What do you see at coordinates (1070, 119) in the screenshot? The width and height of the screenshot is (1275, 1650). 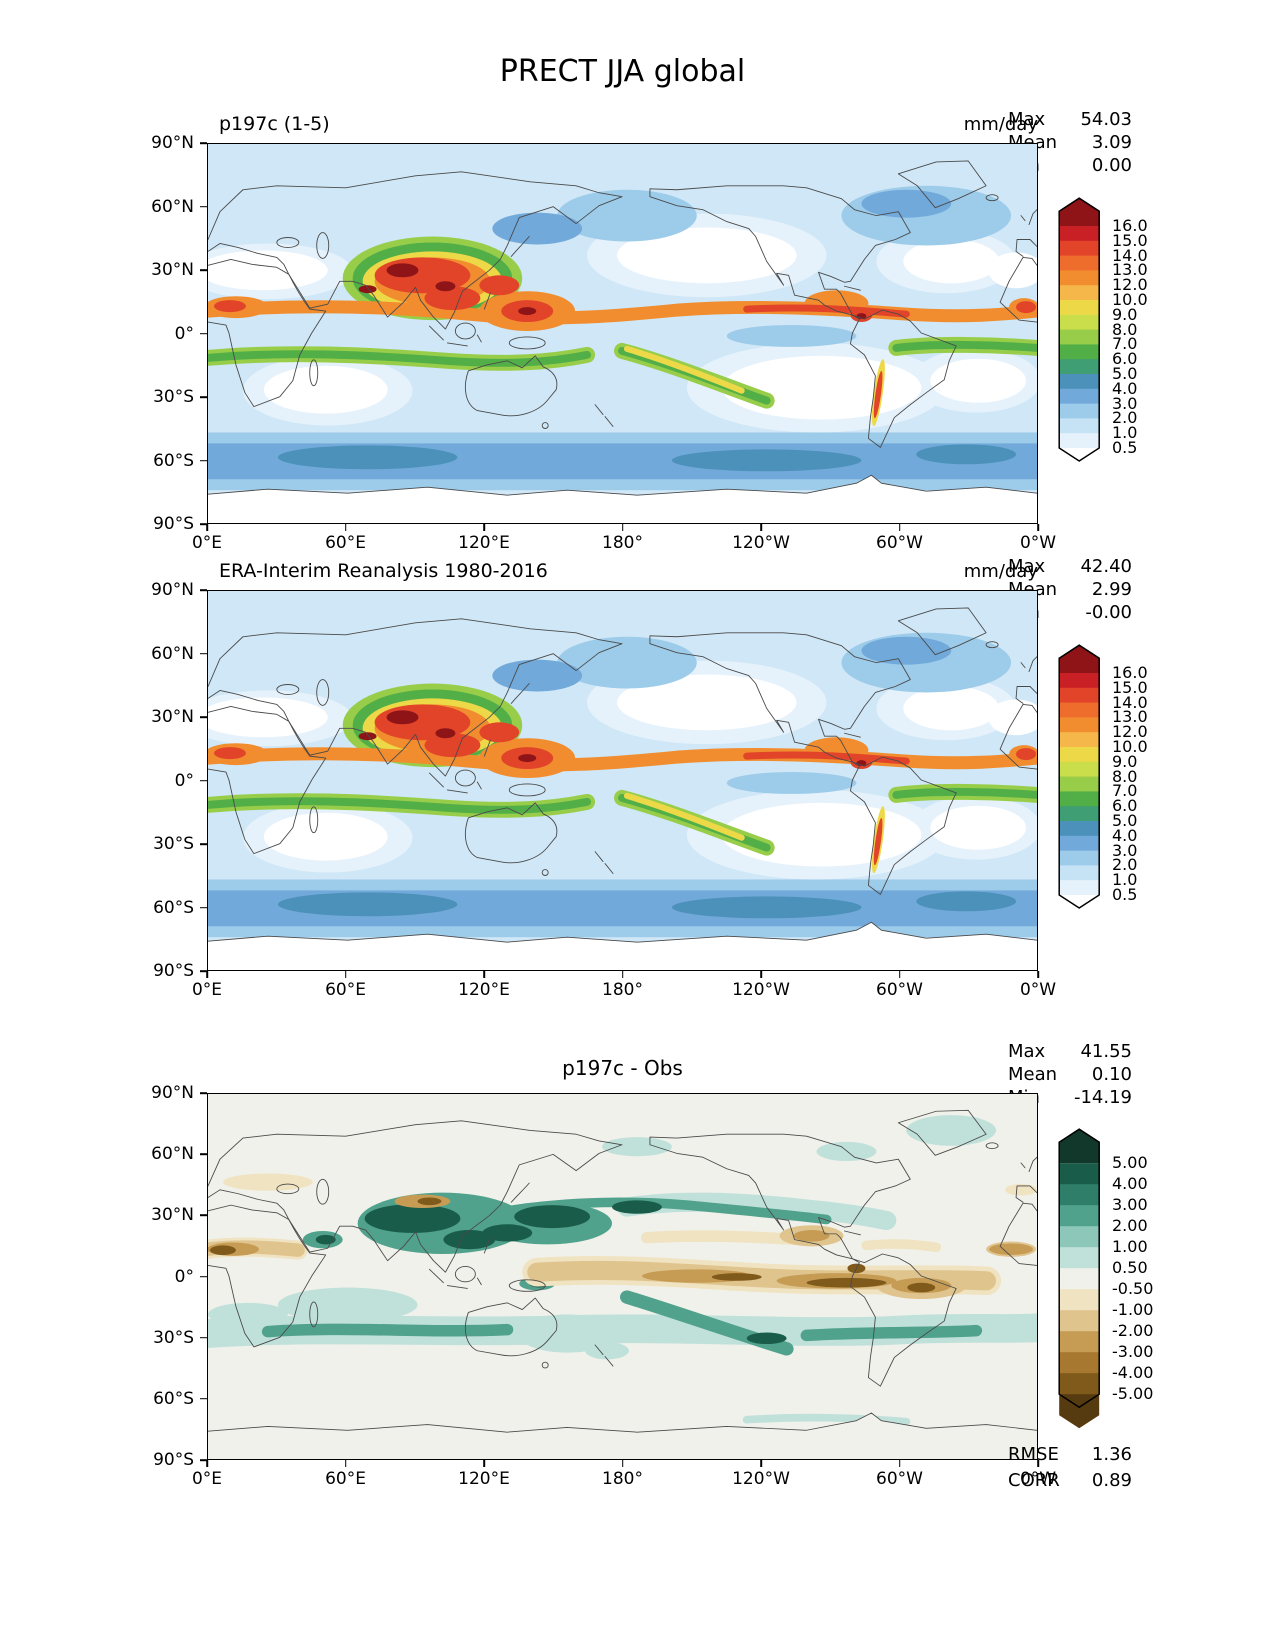 I see `stat-max: Max 54.03` at bounding box center [1070, 119].